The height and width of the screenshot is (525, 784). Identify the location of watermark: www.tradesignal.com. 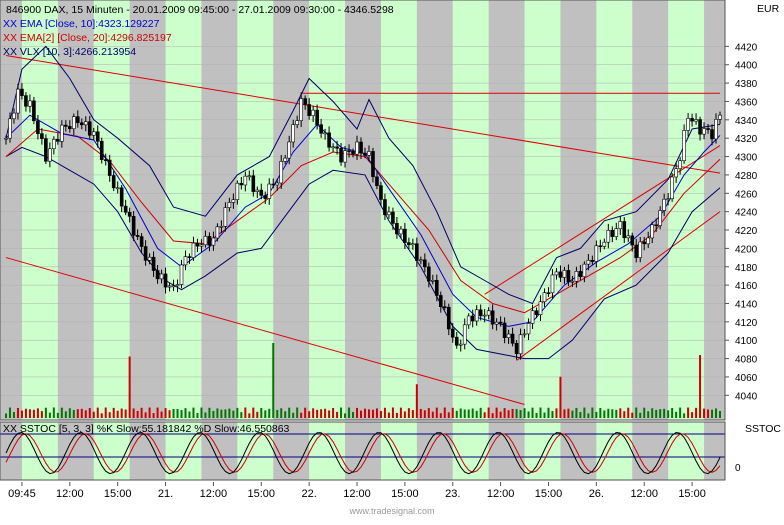
(391, 511).